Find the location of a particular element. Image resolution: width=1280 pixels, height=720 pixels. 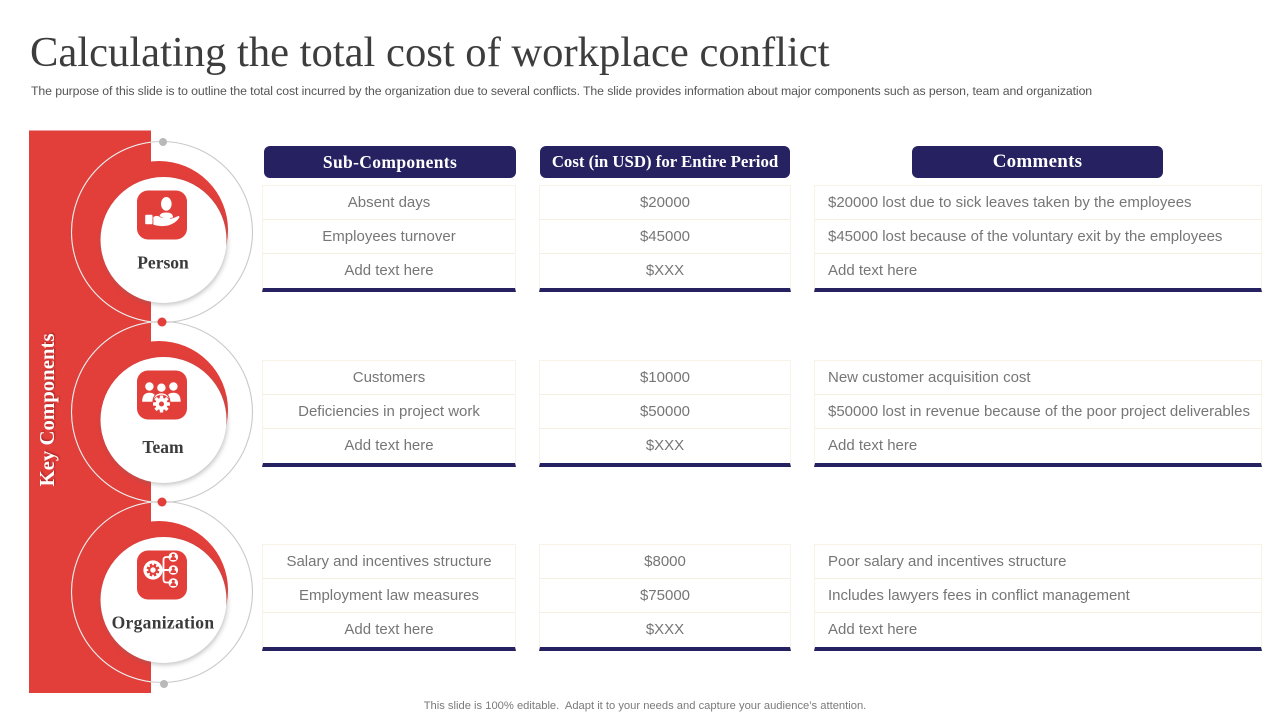

svg-text: Key Components is located at coordinates (47, 409).